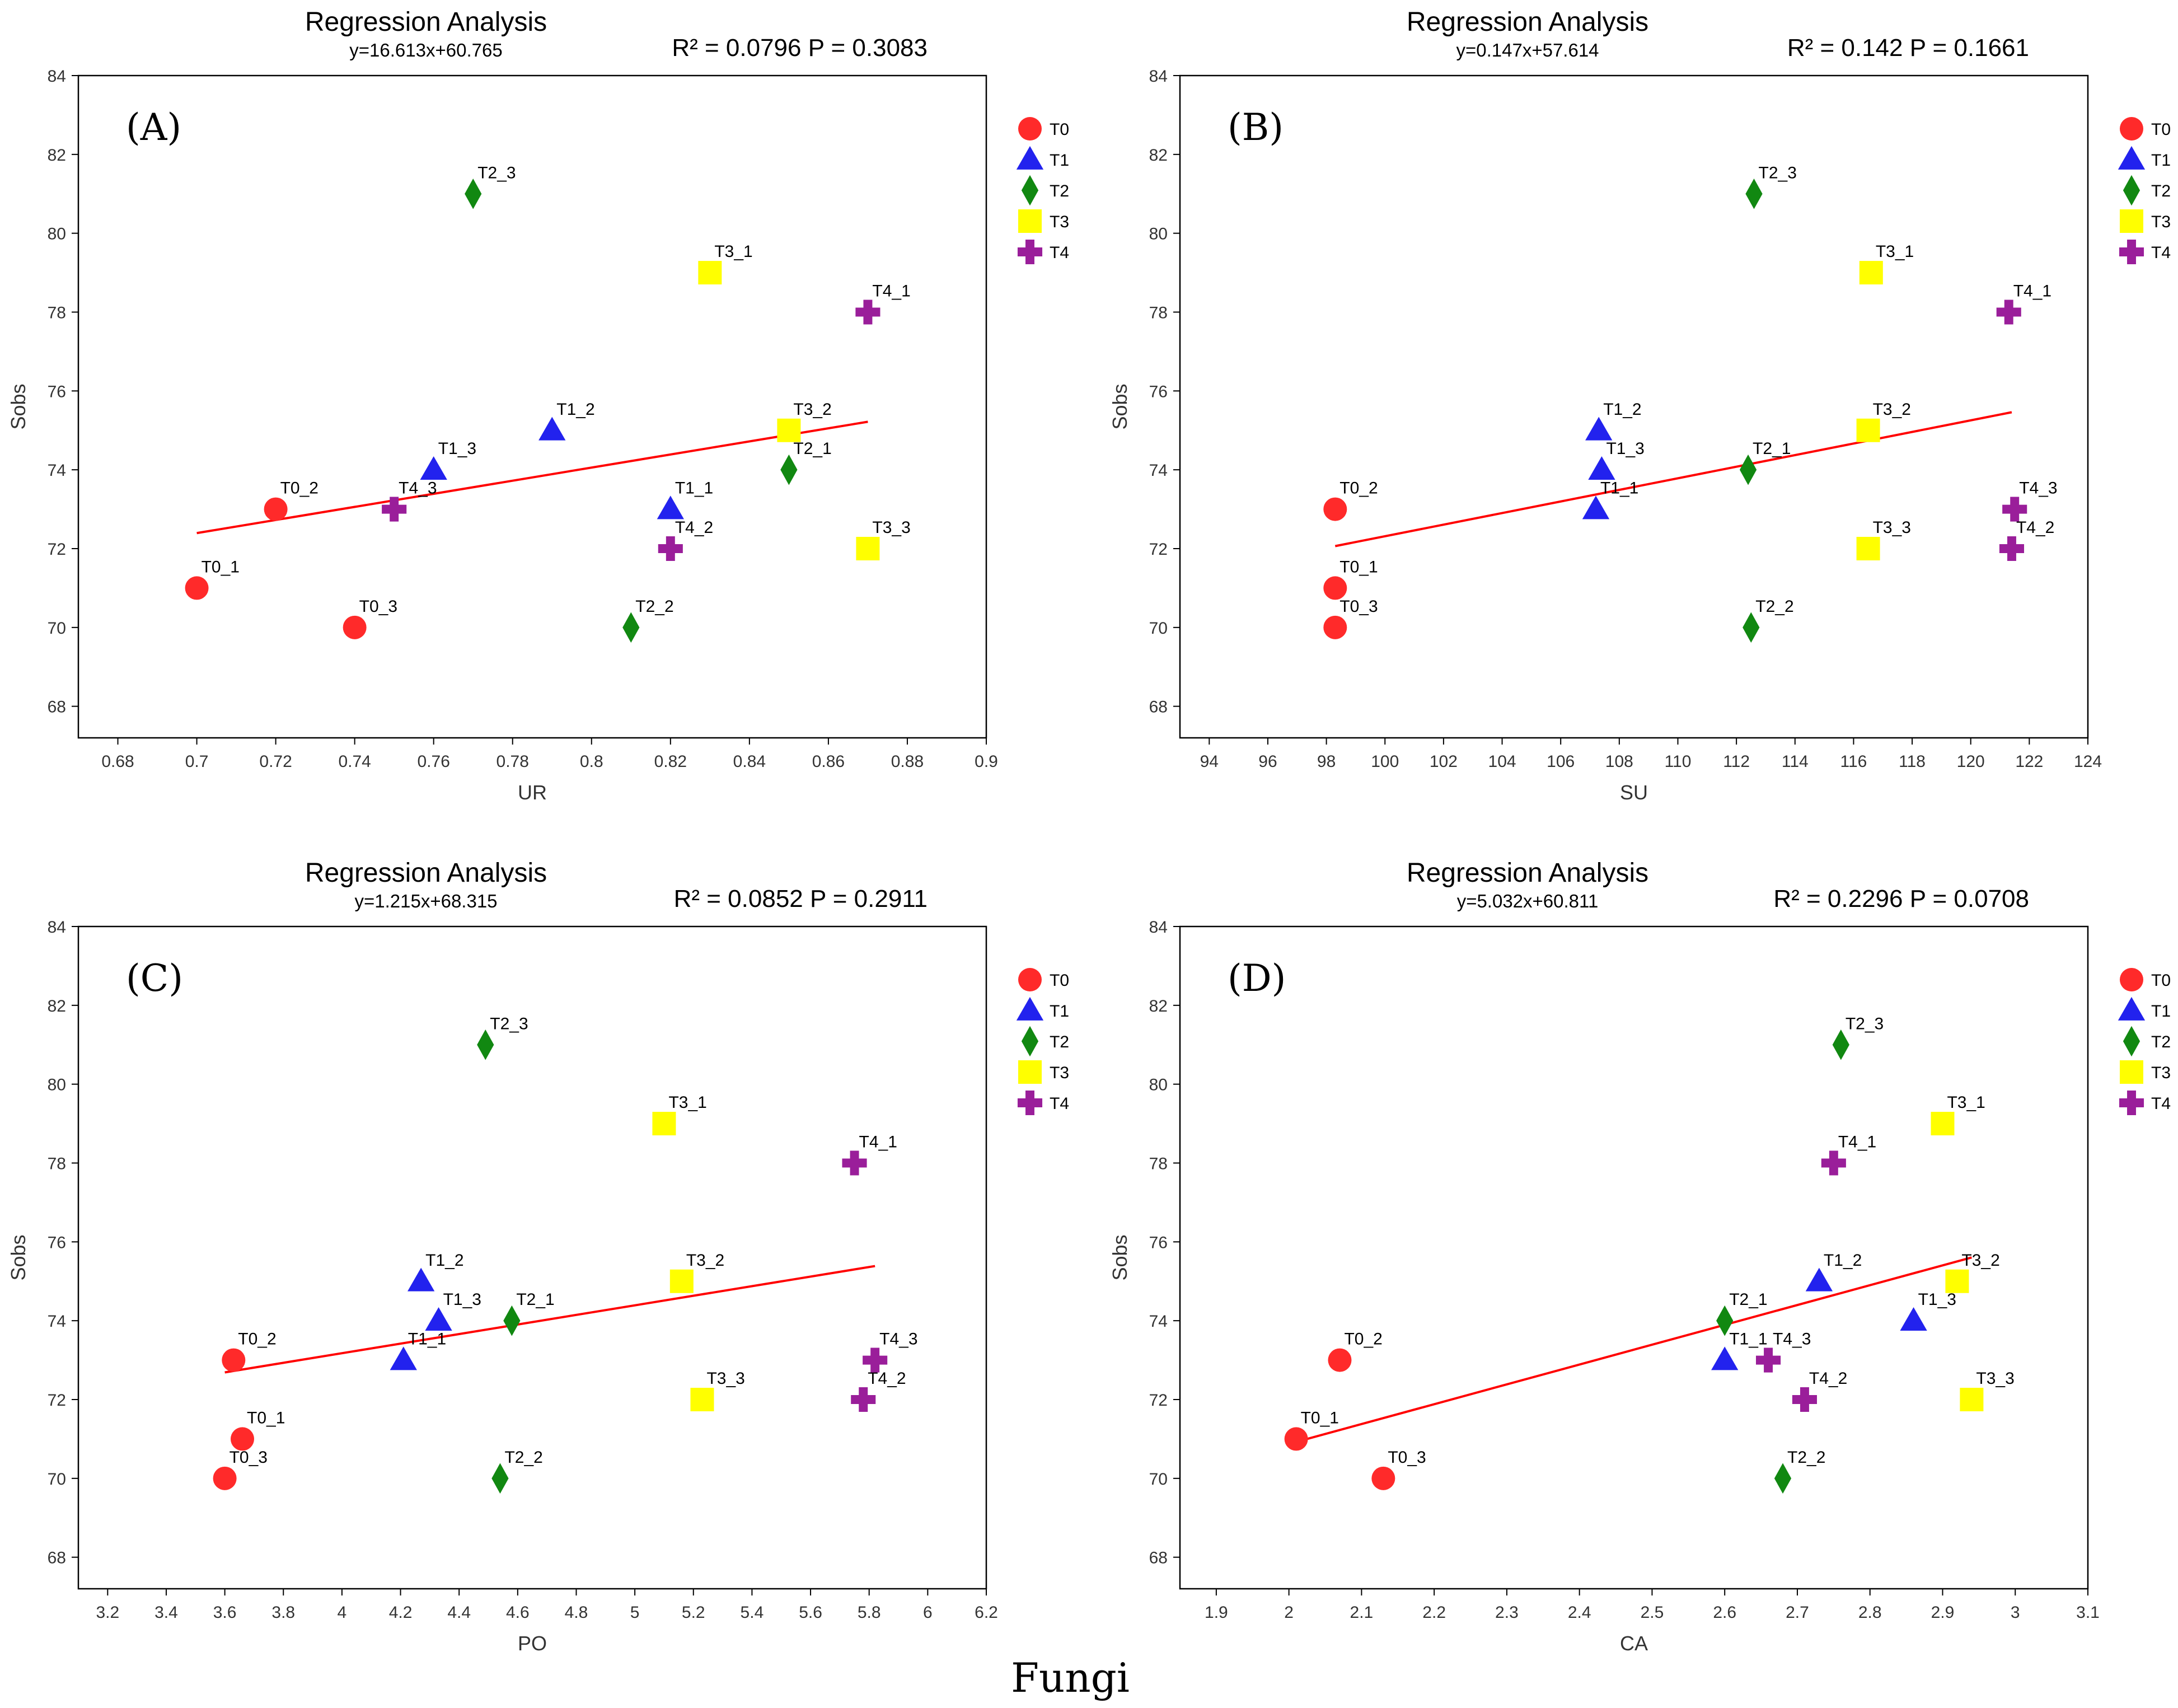 This screenshot has width=2178, height=1708. What do you see at coordinates (401, 1612) in the screenshot?
I see `x-tick-label: 4.2` at bounding box center [401, 1612].